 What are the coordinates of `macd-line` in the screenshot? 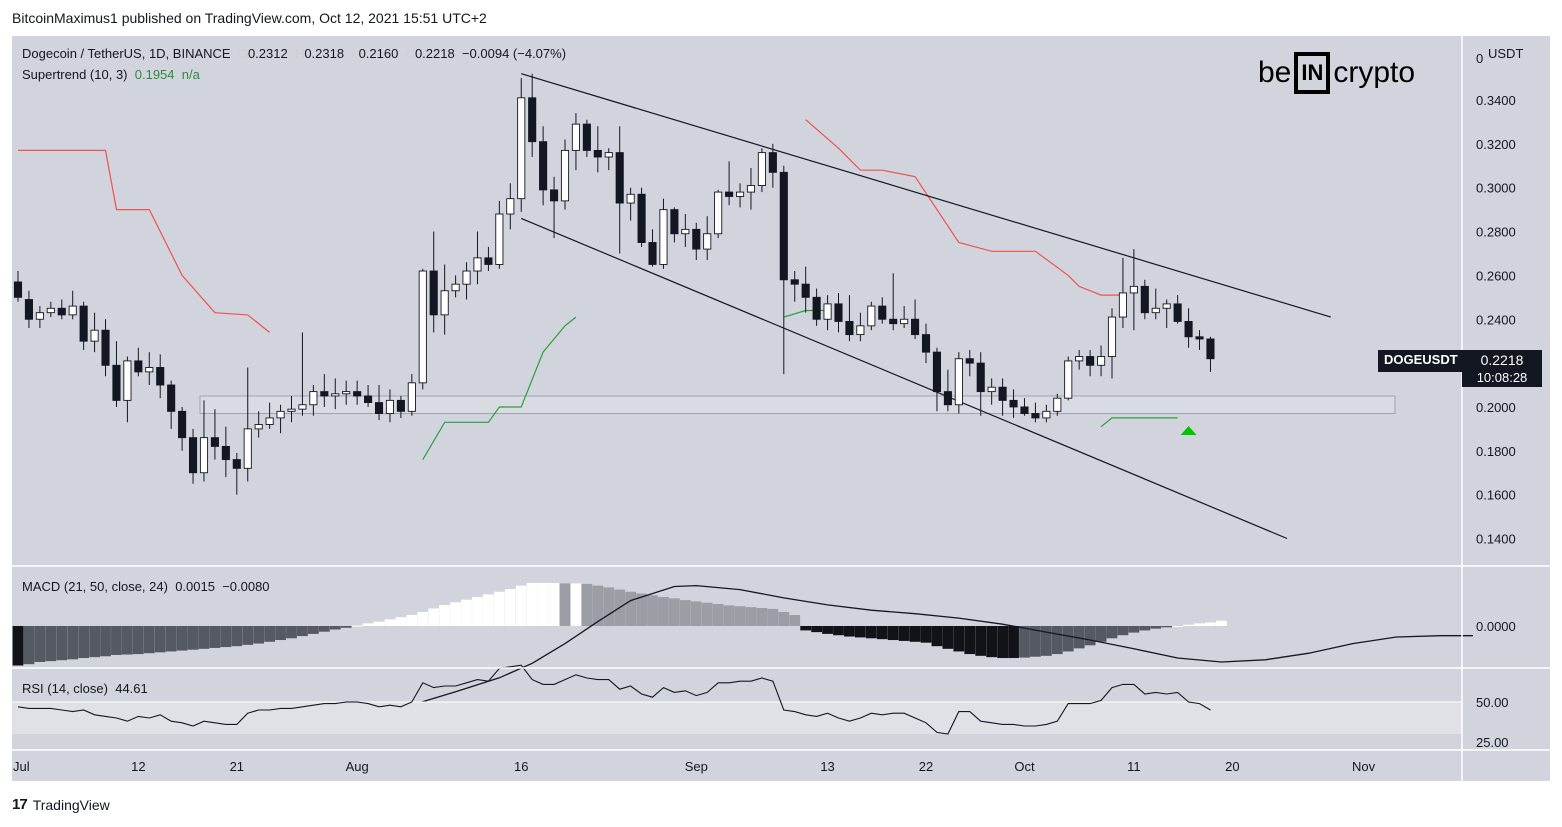 It's located at (909, 646).